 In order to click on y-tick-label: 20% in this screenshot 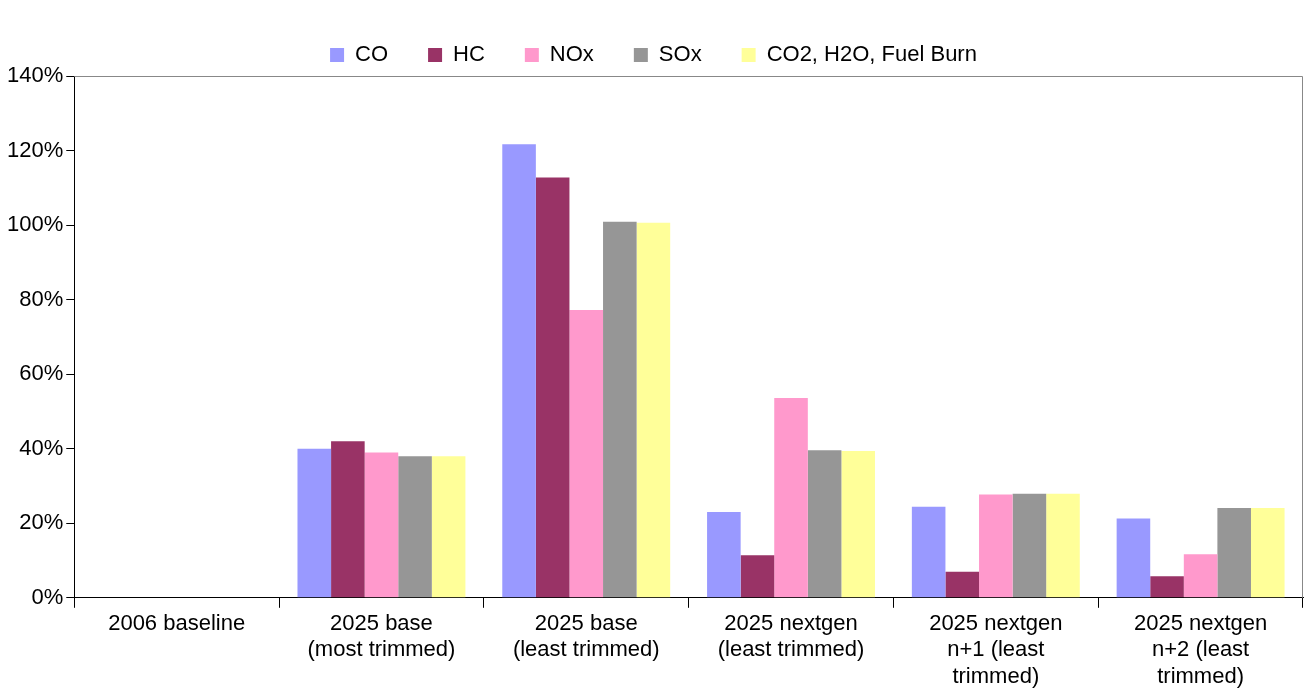, I will do `click(41, 522)`.